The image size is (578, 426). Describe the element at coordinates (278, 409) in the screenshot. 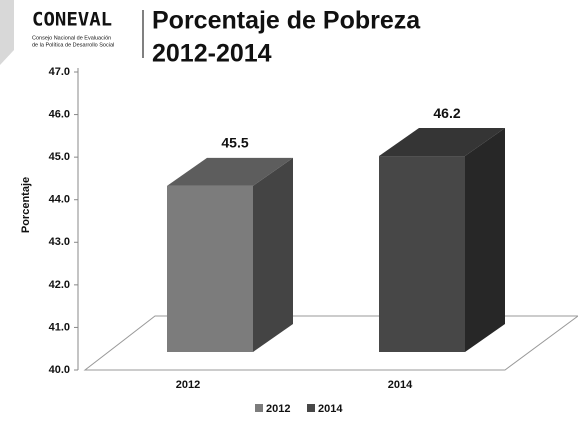

I see `legend-label: 2012` at that location.